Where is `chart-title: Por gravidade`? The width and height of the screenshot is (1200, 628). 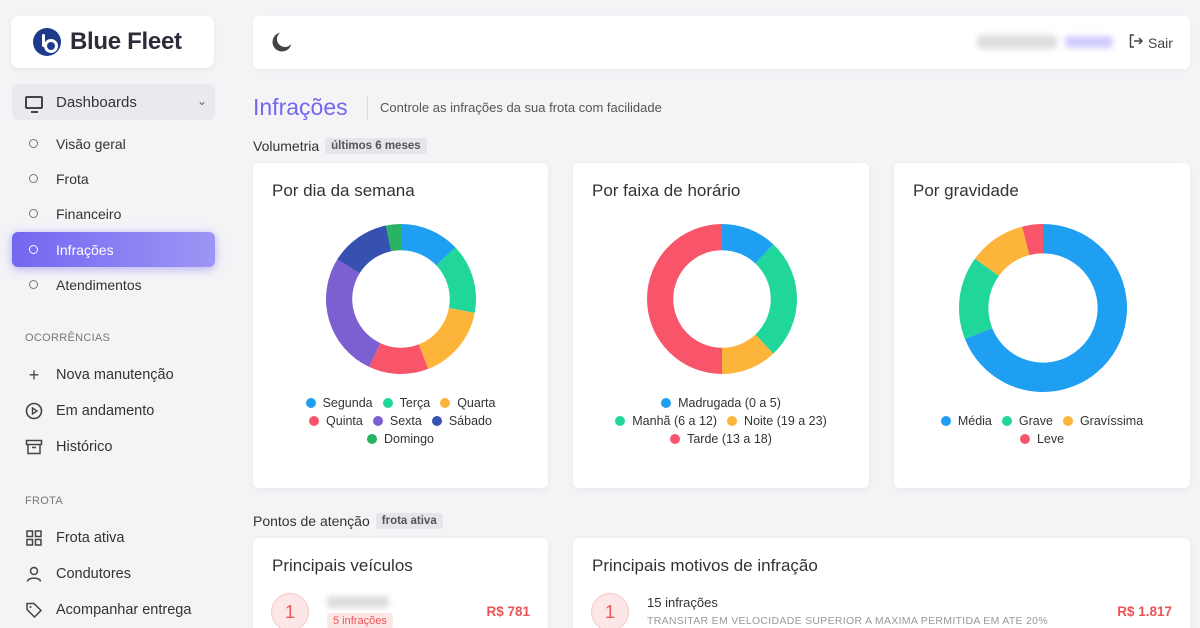
chart-title: Por gravidade is located at coordinates (966, 190).